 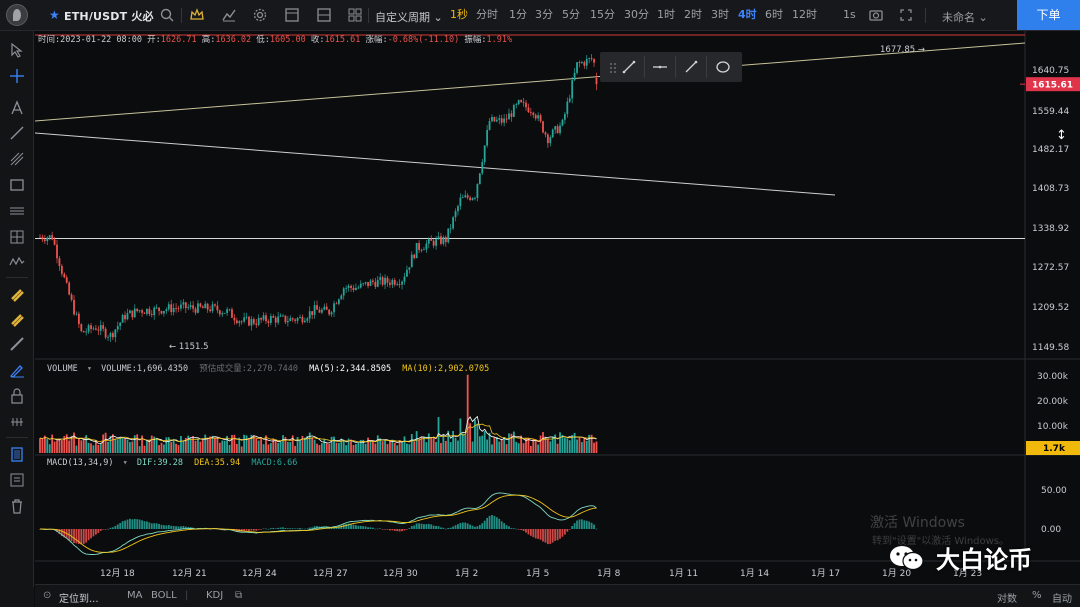 I want to click on timeframe-tab: 2时, so click(x=693, y=14).